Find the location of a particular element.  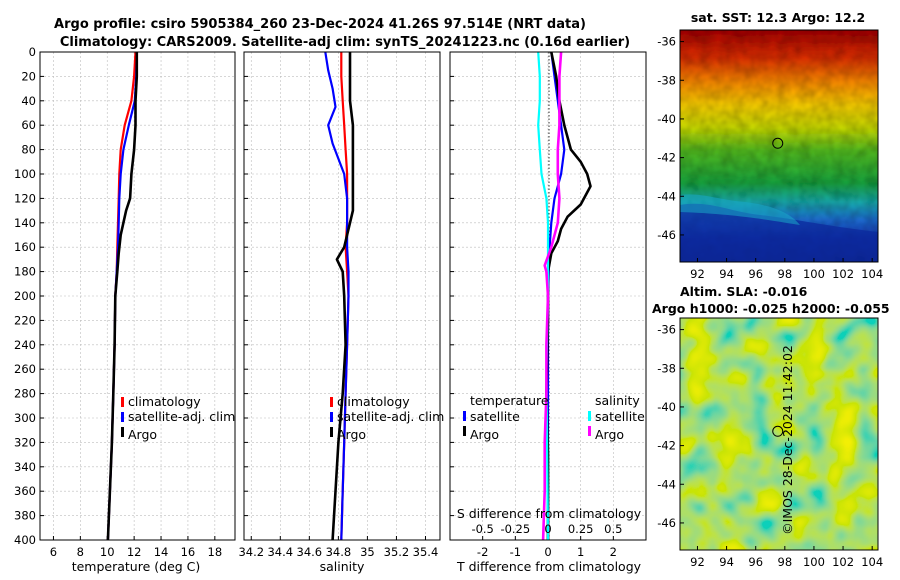

x-tick-label: 34.6 is located at coordinates (310, 552).